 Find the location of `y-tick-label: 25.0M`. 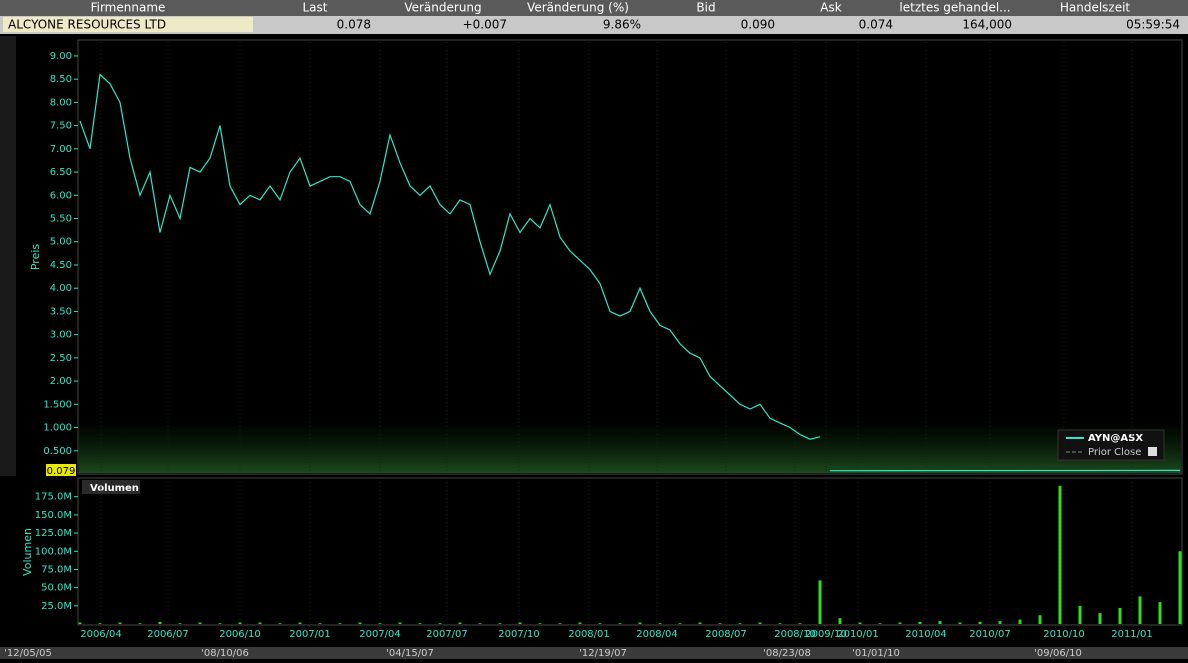

y-tick-label: 25.0M is located at coordinates (56, 606).